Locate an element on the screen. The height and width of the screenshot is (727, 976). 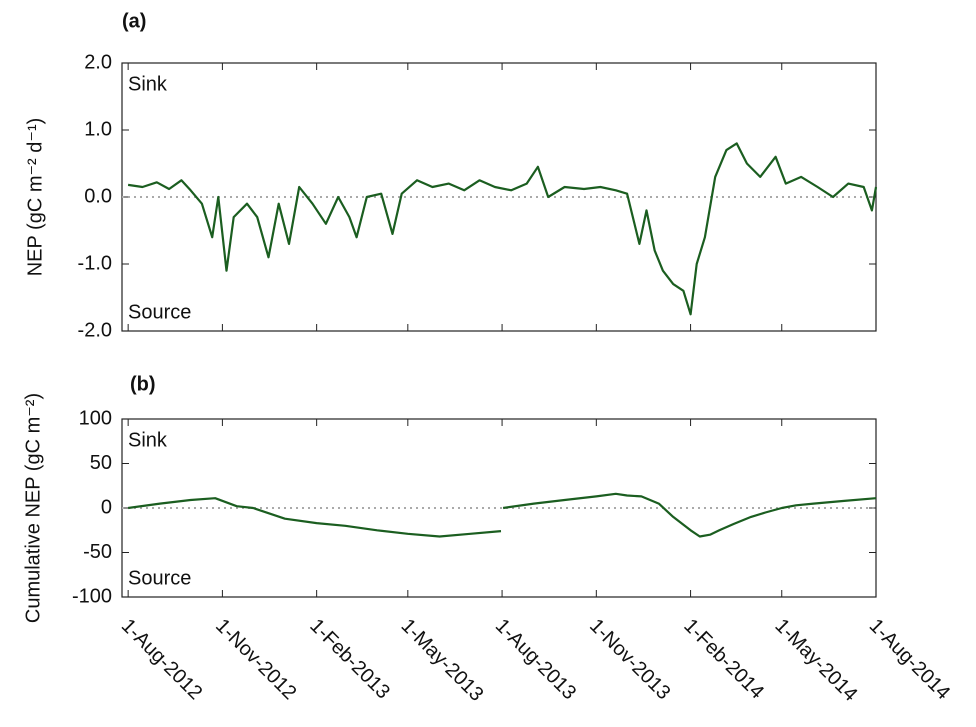
x-tick-label: 1-Feb-2014 is located at coordinates (723, 659).